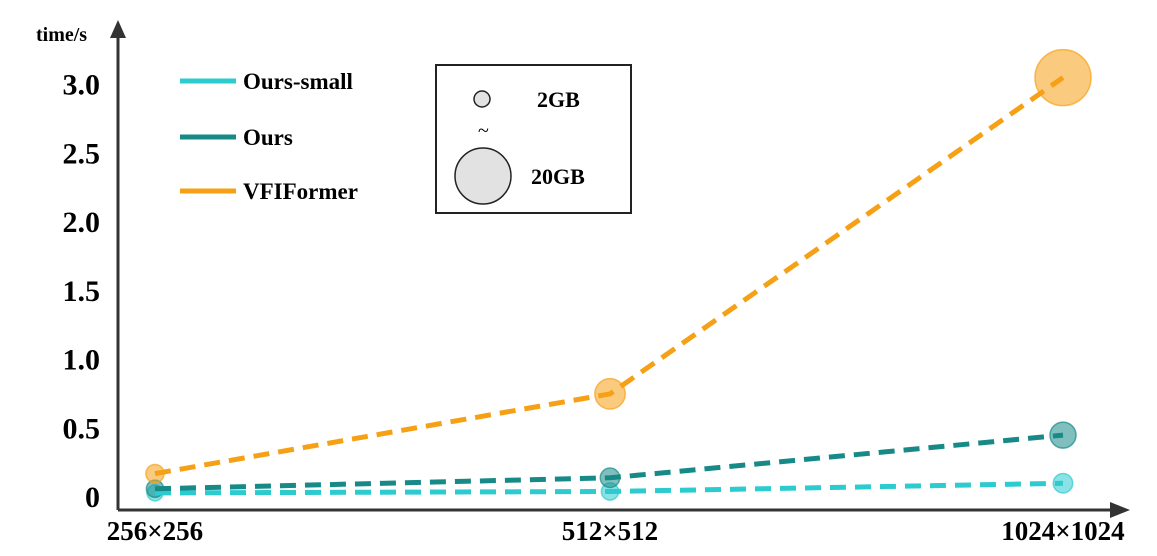 This screenshot has width=1157, height=556. What do you see at coordinates (82, 153) in the screenshot?
I see `y-tick-label: 2.5` at bounding box center [82, 153].